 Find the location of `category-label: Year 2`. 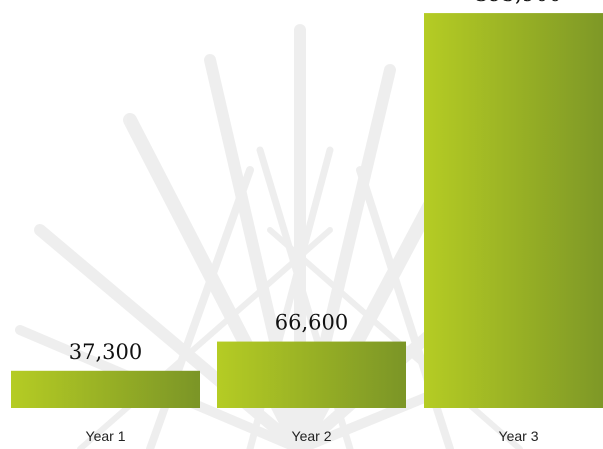

category-label: Year 2 is located at coordinates (312, 436).